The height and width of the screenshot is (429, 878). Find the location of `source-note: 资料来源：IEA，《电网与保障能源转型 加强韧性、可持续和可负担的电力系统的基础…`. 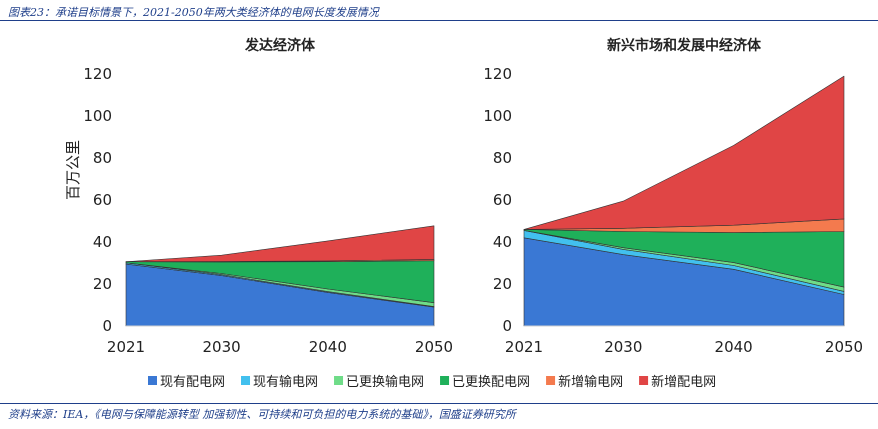

source-note: 资料来源：IEA，《电网与保障能源转型 加强韧性、可持续和可负担的电力系统的基础… is located at coordinates (262, 414).